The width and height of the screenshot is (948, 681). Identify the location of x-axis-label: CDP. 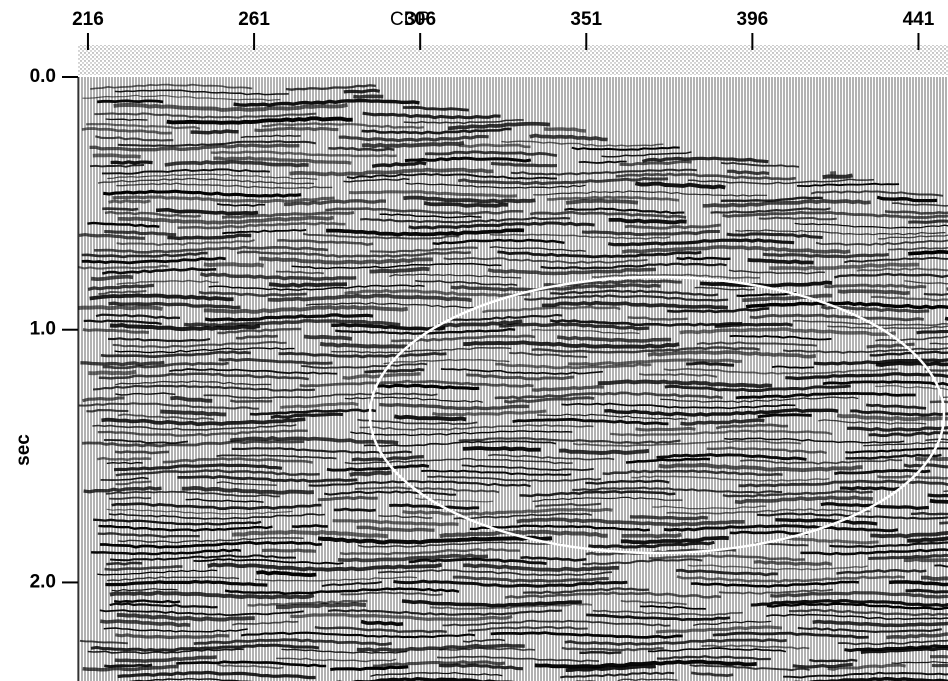
(410, 19).